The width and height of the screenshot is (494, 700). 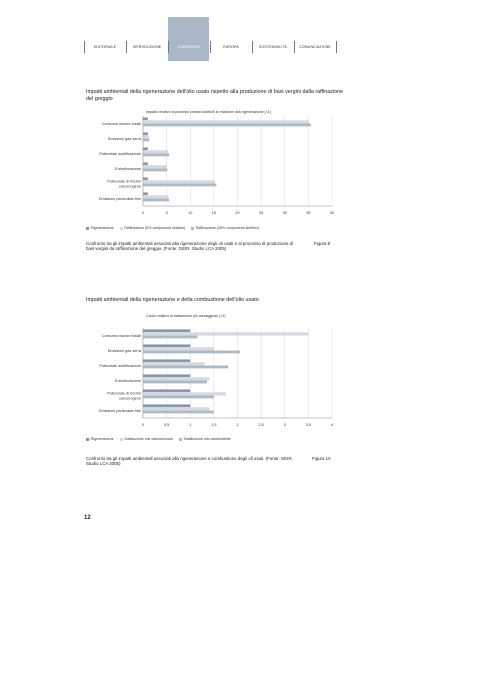 What do you see at coordinates (124, 396) in the screenshot?
I see `chart2-category-label: Potenziale di rischio cancerogeno` at bounding box center [124, 396].